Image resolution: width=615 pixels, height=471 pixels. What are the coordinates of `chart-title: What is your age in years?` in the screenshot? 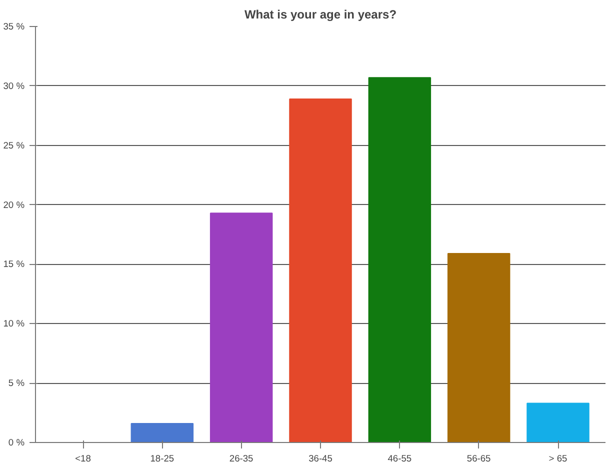 It's located at (320, 15).